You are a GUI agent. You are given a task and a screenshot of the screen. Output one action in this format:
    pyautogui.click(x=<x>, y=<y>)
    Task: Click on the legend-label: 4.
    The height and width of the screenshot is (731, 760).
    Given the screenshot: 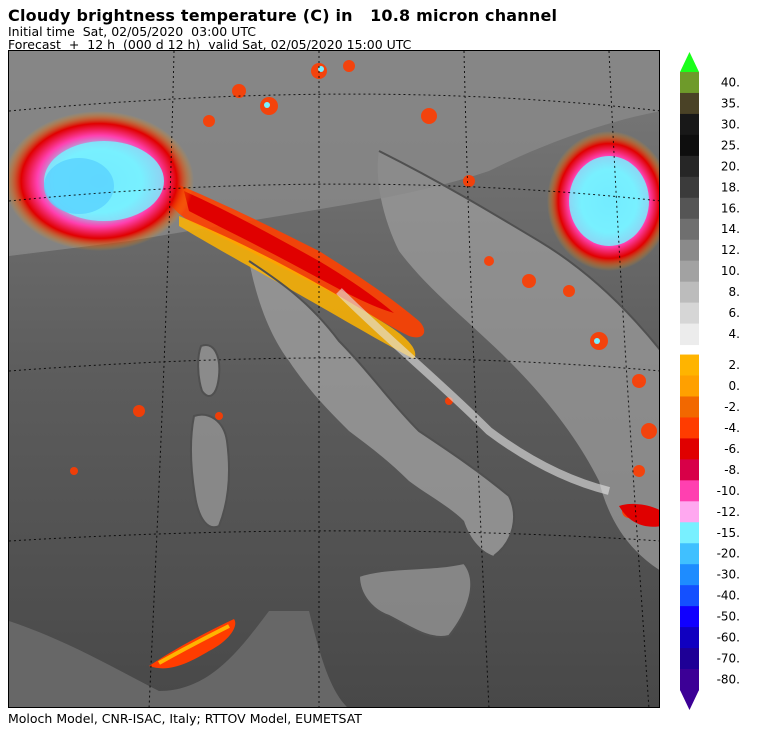 What is the action you would take?
    pyautogui.click(x=734, y=334)
    